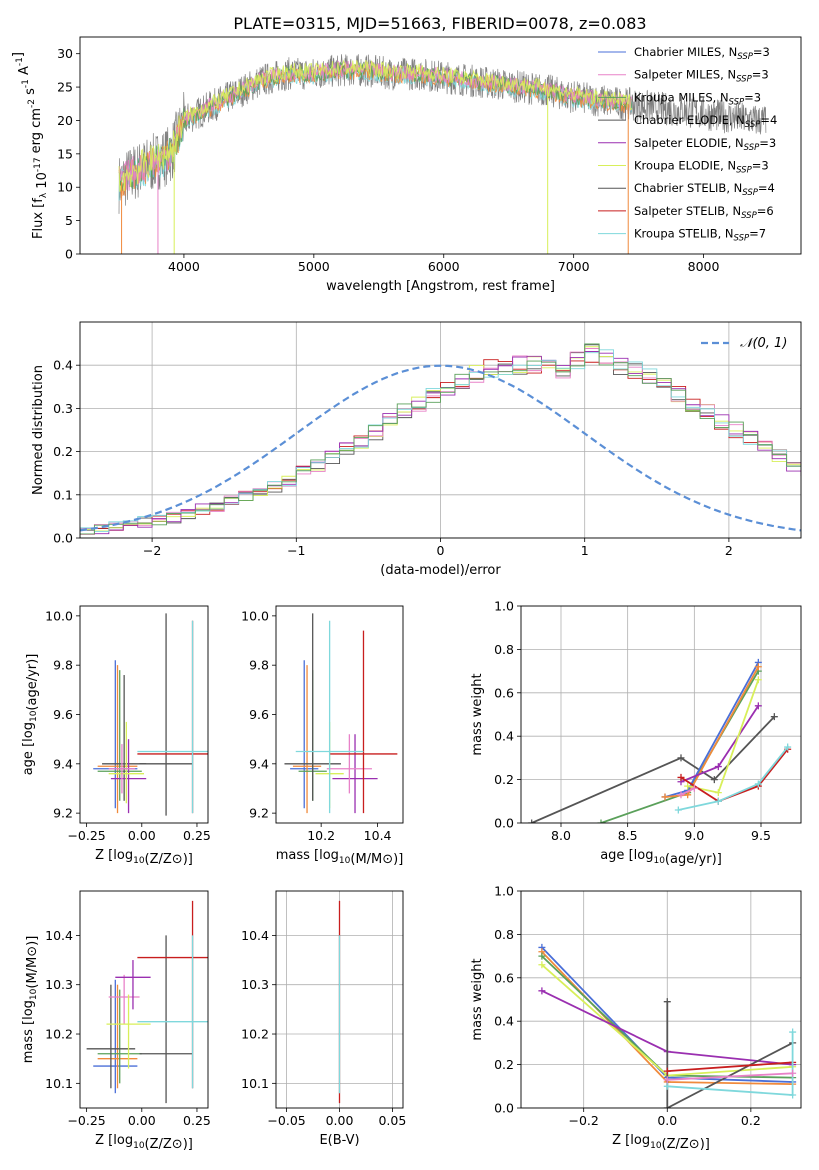 Image resolution: width=819 pixels, height=1170 pixels. Describe the element at coordinates (584, 1120) in the screenshot. I see `x-tick-label: −0.2` at that location.